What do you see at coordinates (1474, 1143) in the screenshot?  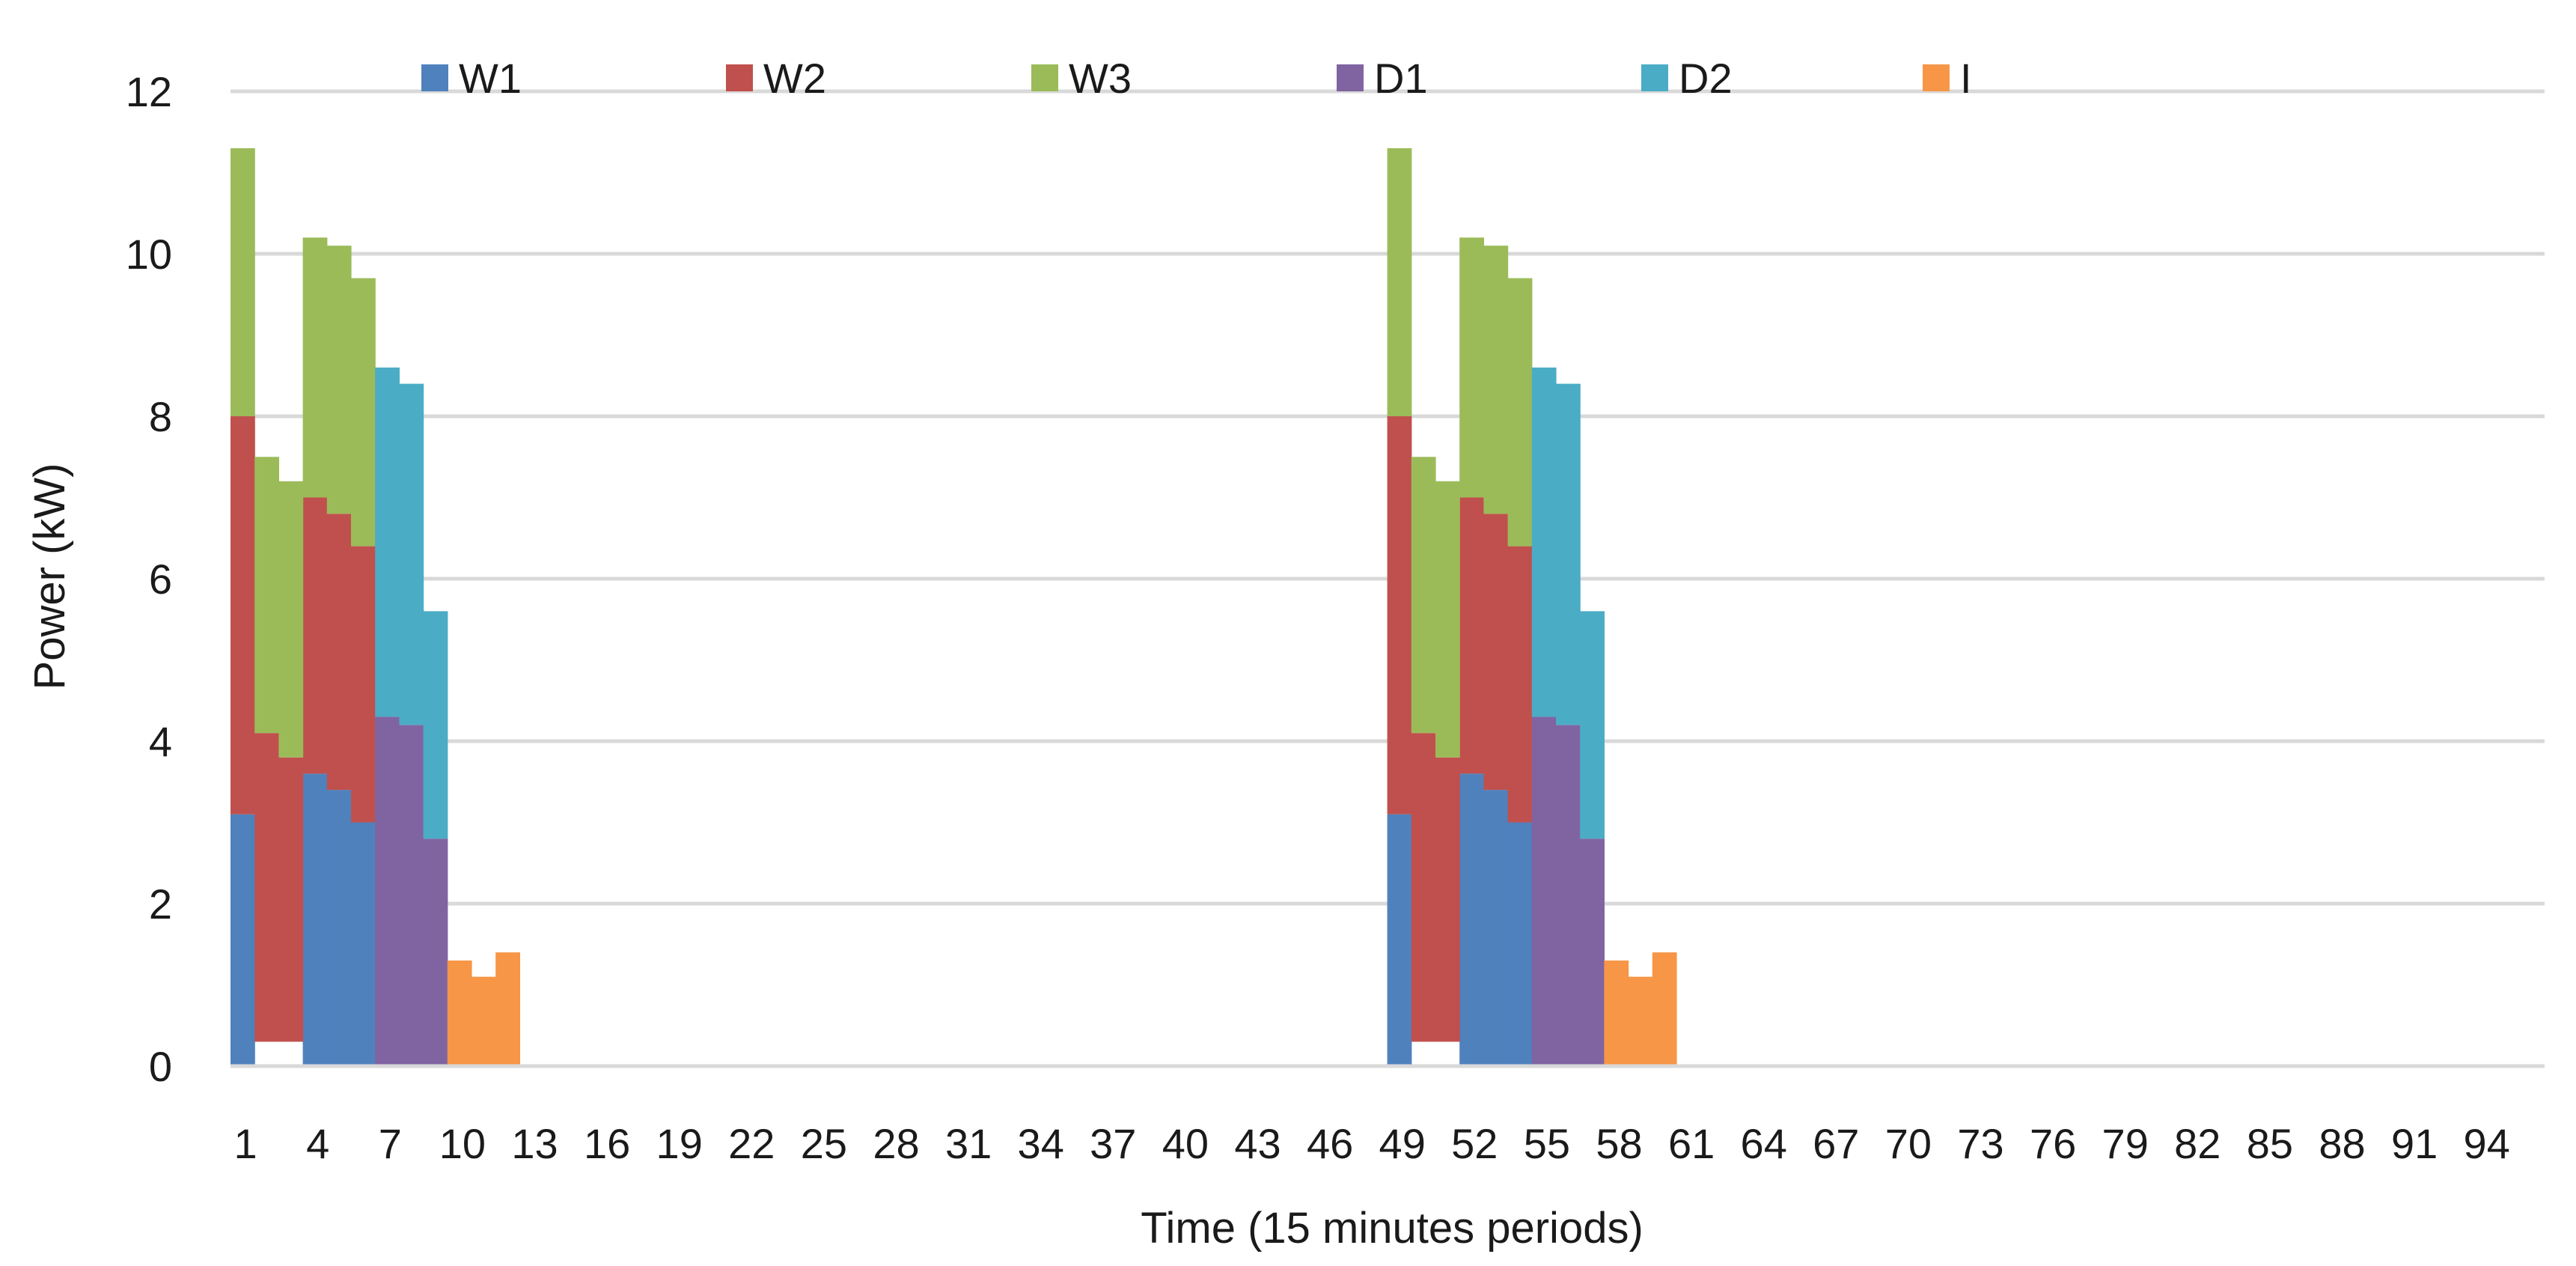 I see `x-tick-label: 52` at bounding box center [1474, 1143].